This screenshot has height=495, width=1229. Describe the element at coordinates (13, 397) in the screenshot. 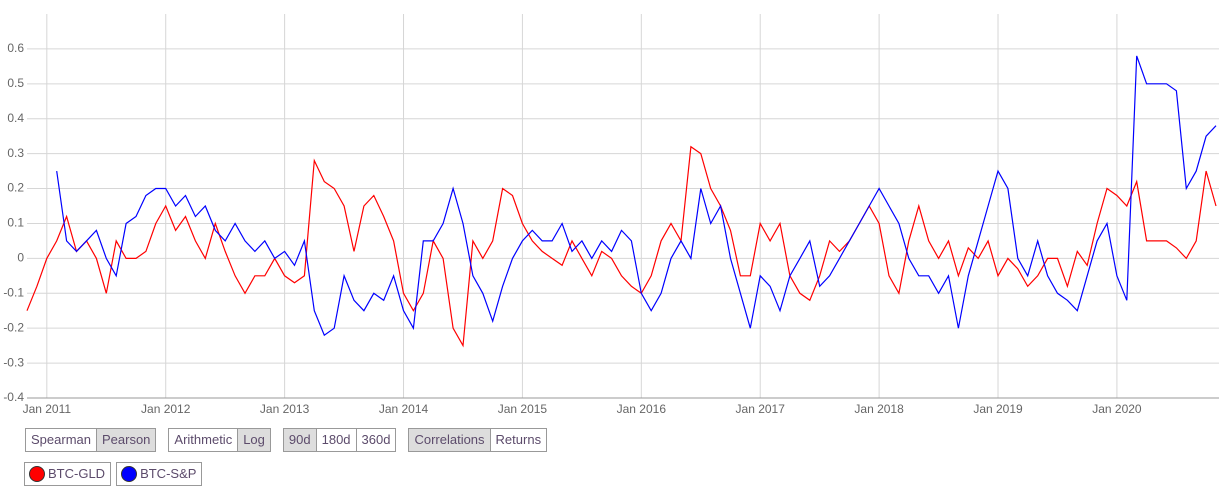

I see `y-tick-label: -0.4` at that location.